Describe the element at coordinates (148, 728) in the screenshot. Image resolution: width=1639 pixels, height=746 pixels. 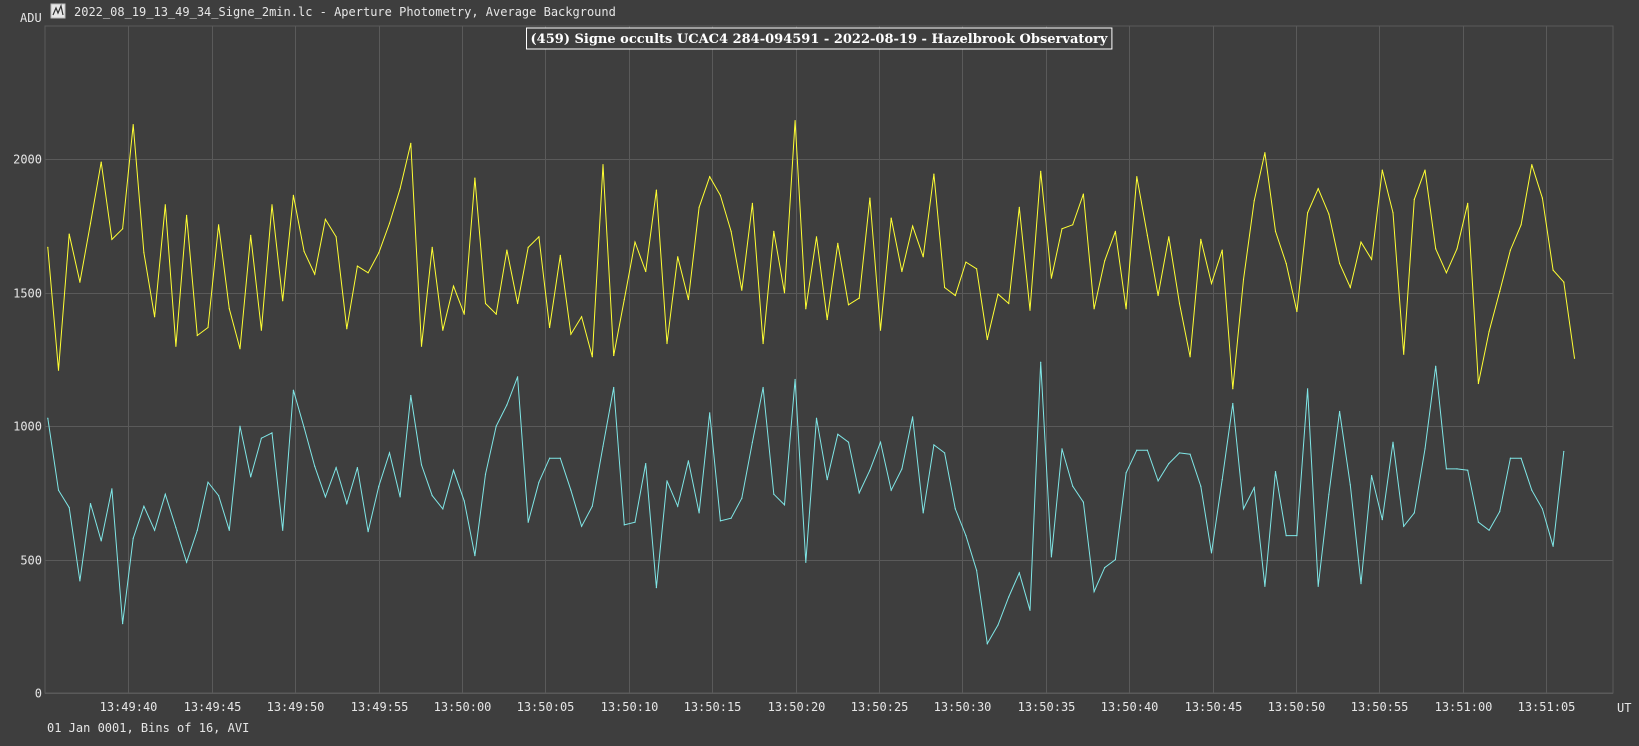
I see `footer-info: 01 Jan 0001, Bins of 16, AVI` at that location.